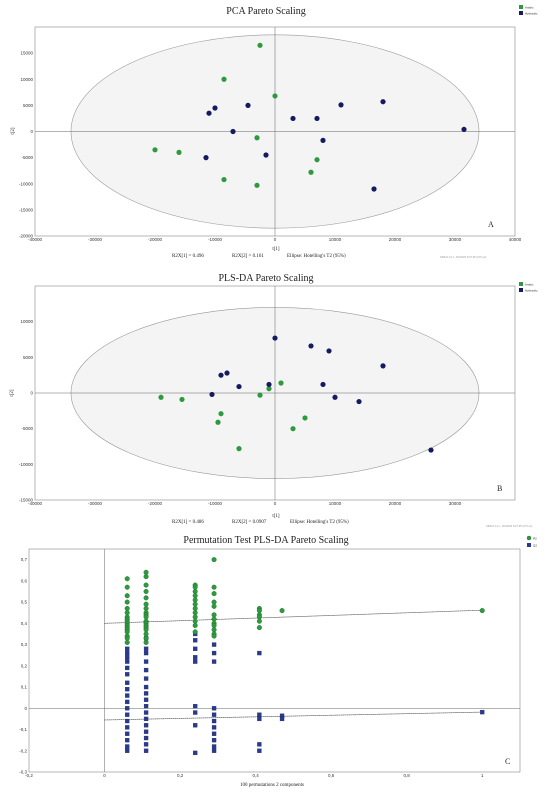 This screenshot has height=792, width=550. What do you see at coordinates (319, 522) in the screenshot?
I see `plsda-ellipse-note: Ellipse: Hotelling's T2 (95%)` at bounding box center [319, 522].